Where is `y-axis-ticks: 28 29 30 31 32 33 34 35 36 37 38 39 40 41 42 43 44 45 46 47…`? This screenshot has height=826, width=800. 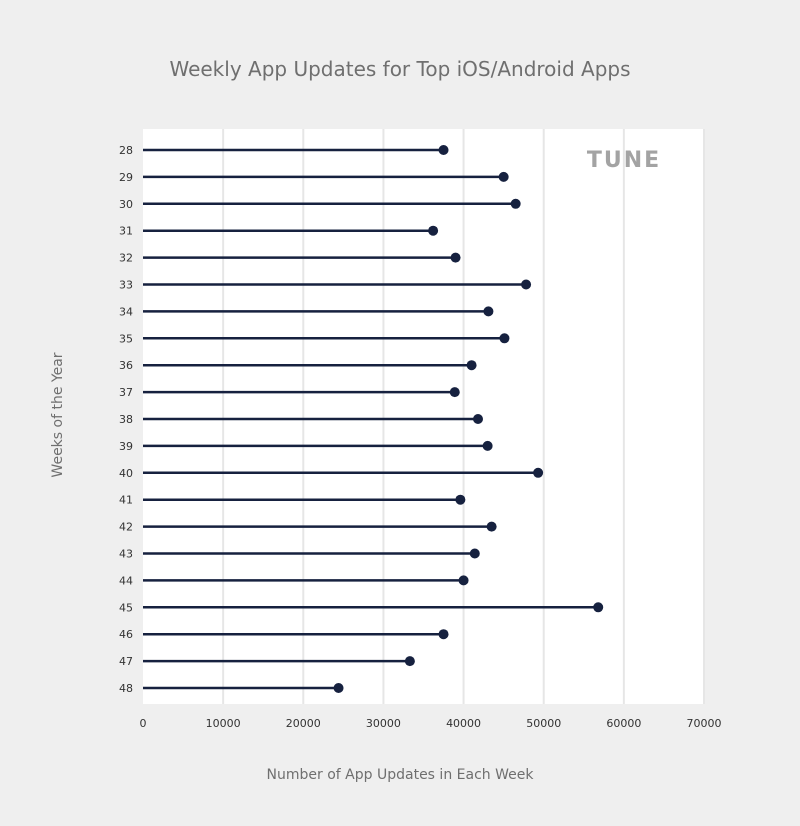 y-axis-ticks: 28 29 30 31 32 33 34 35 36 37 38 39 40 41 42 43 44 45 46 47… is located at coordinates (126, 419).